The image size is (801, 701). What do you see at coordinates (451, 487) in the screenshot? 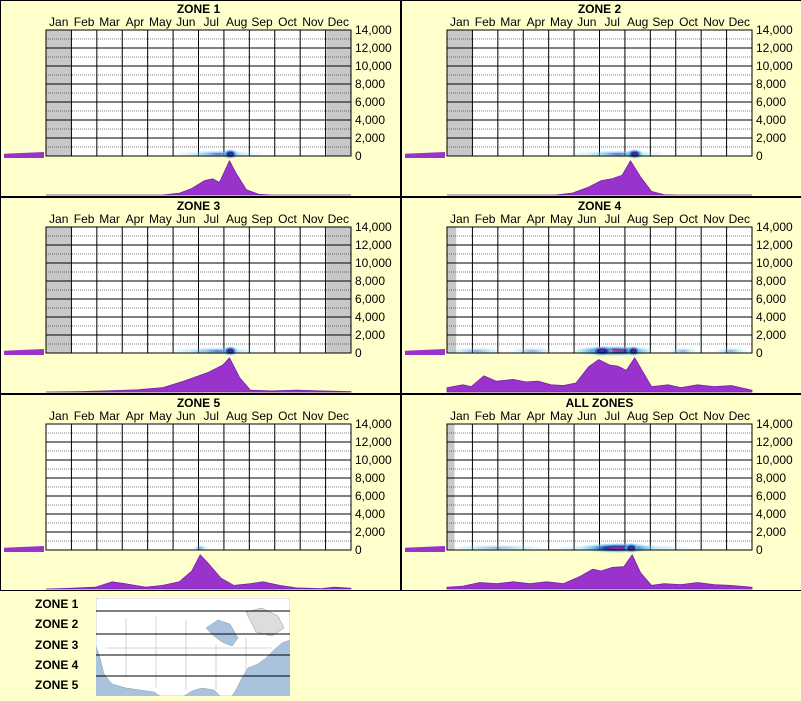
I see `shaded-region` at bounding box center [451, 487].